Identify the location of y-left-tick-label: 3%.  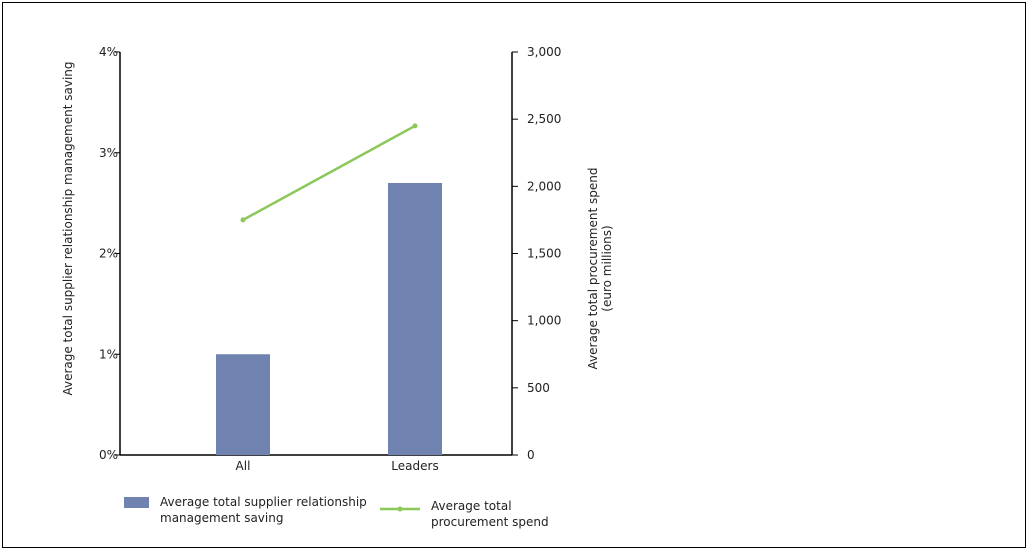
(108, 153).